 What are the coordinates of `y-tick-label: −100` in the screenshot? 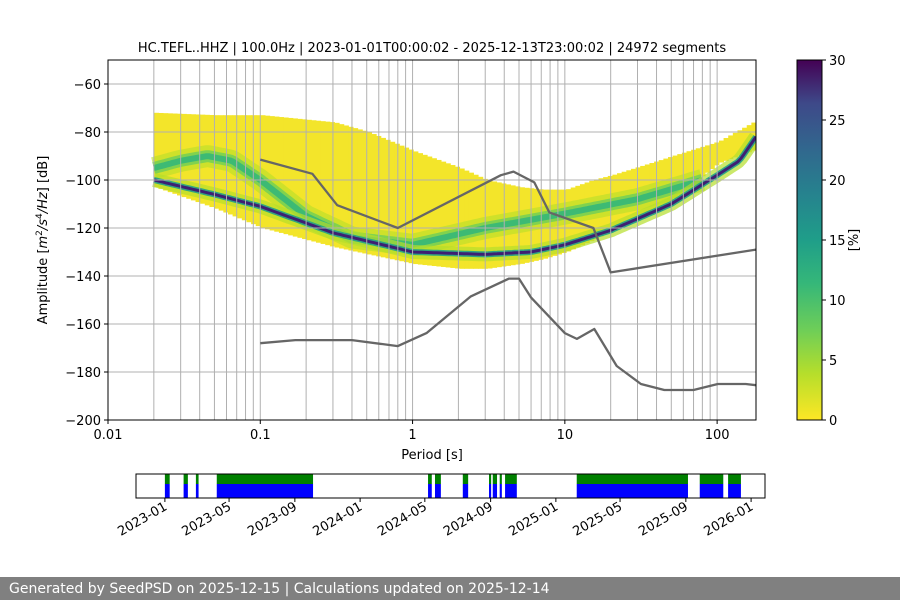 It's located at (83, 181).